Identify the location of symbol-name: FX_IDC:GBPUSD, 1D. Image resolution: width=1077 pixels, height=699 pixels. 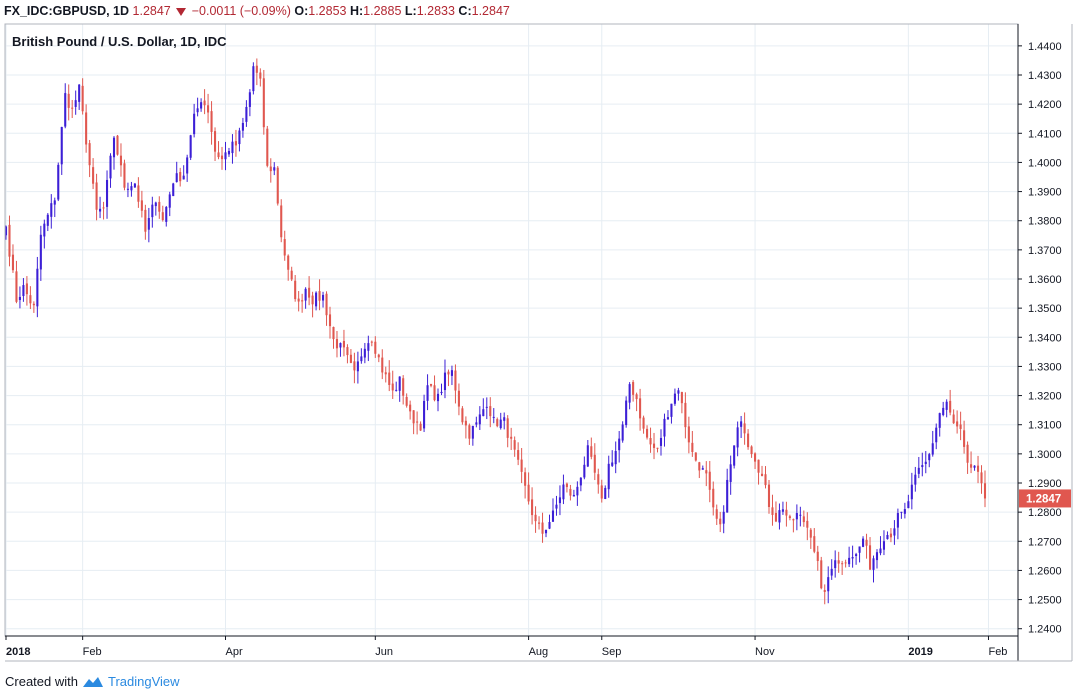
(67, 11).